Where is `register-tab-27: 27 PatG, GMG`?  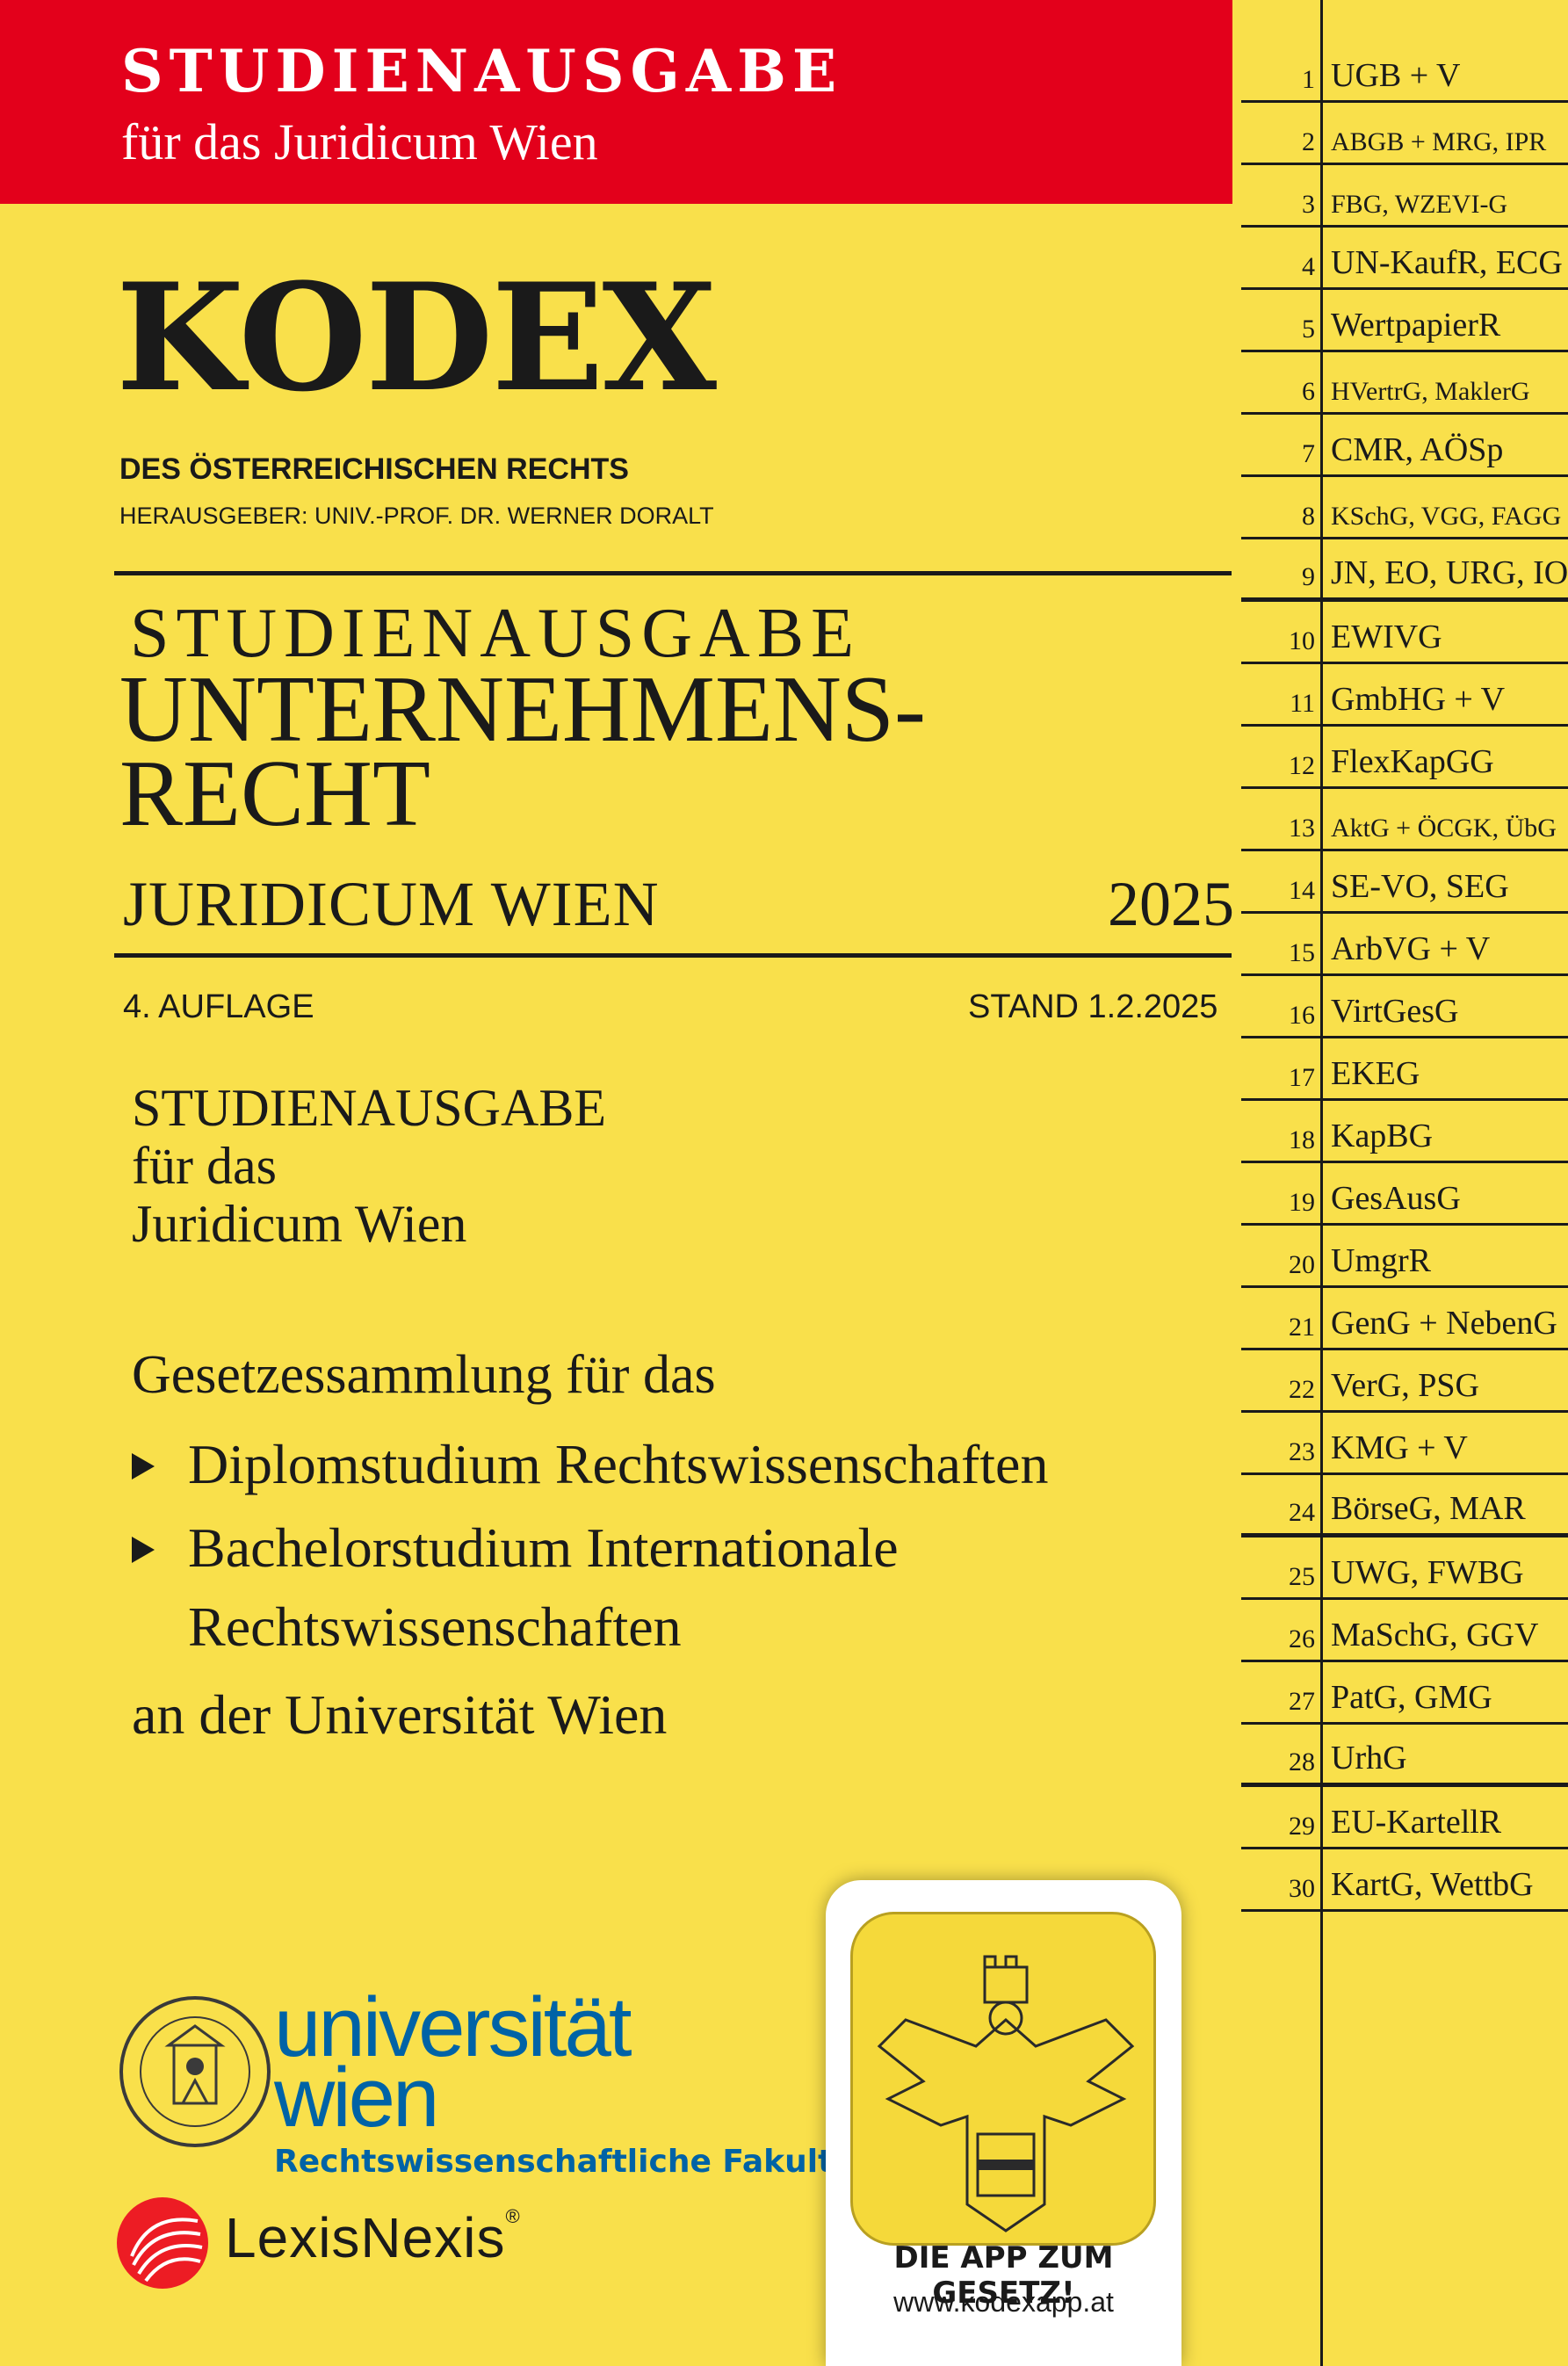
register-tab-27: 27 PatG, GMG is located at coordinates (1404, 1694).